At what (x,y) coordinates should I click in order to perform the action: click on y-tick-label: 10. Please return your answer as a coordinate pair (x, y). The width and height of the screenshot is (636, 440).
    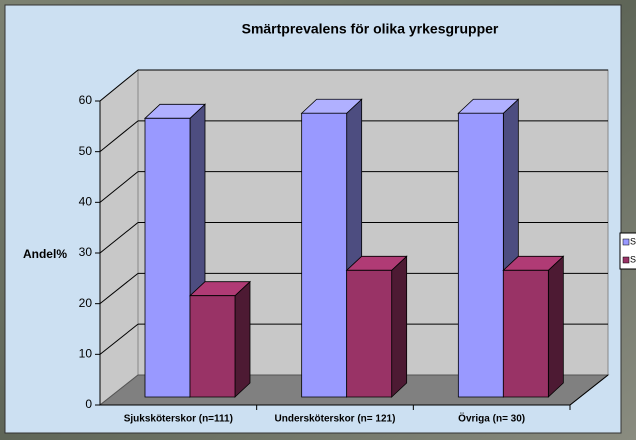
    Looking at the image, I should click on (86, 354).